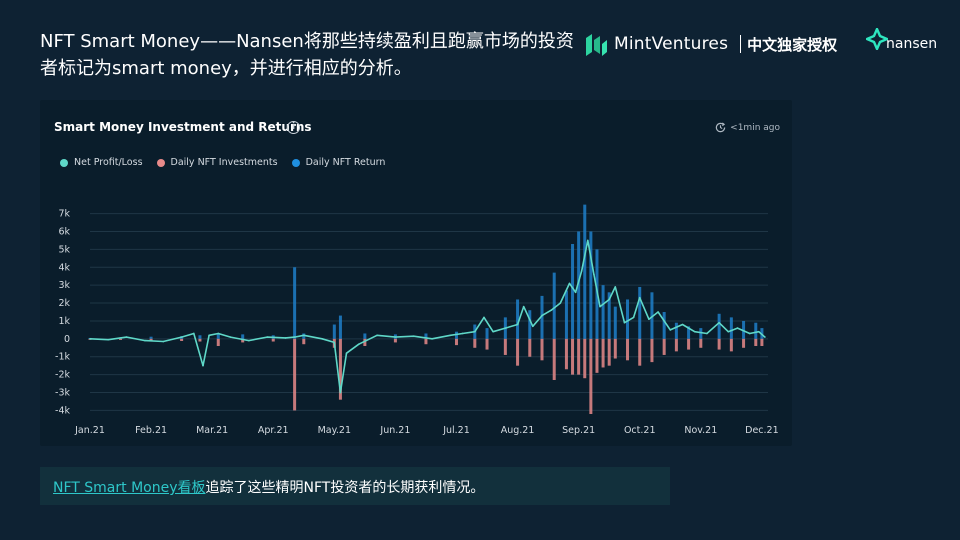 This screenshot has width=960, height=540. What do you see at coordinates (345, 162) in the screenshot?
I see `legend-label-return: Daily NFT Return` at bounding box center [345, 162].